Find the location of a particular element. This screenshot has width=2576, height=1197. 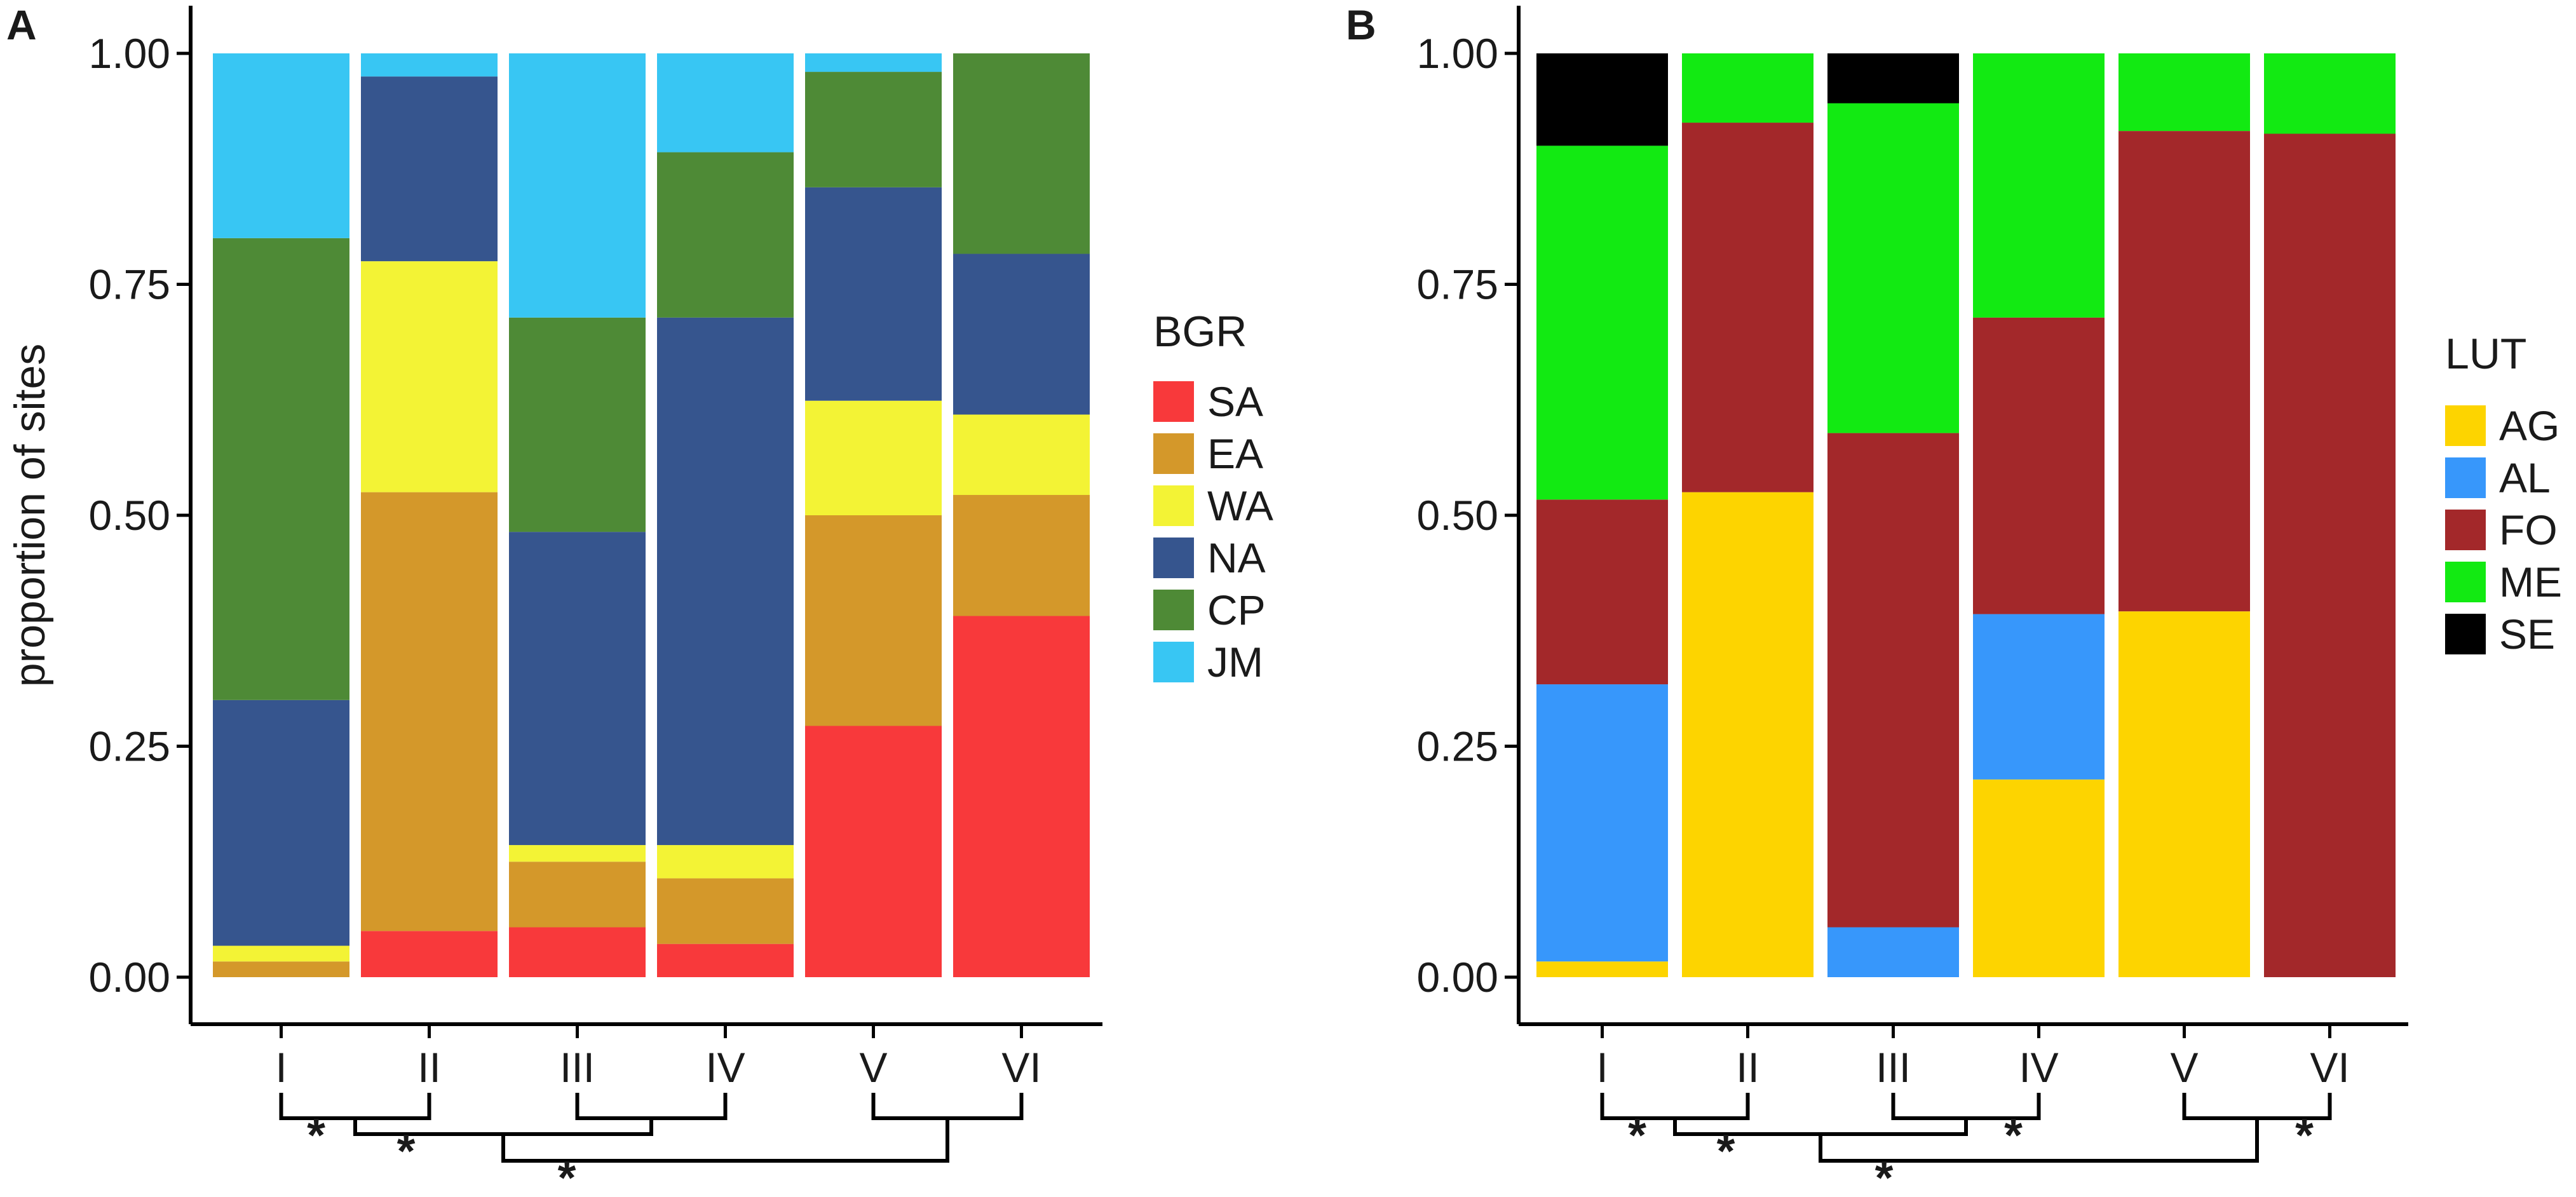

legend-label-al: AL is located at coordinates (2525, 477).